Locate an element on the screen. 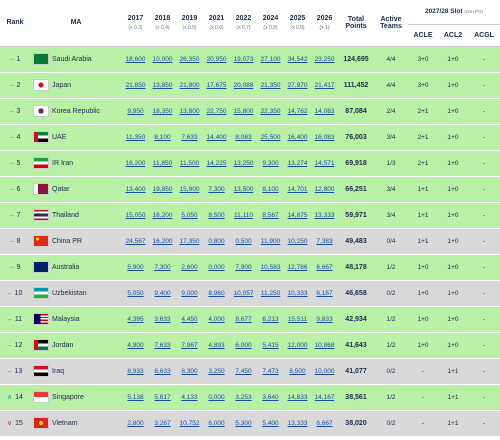  season-points: 7,450 is located at coordinates (244, 371).